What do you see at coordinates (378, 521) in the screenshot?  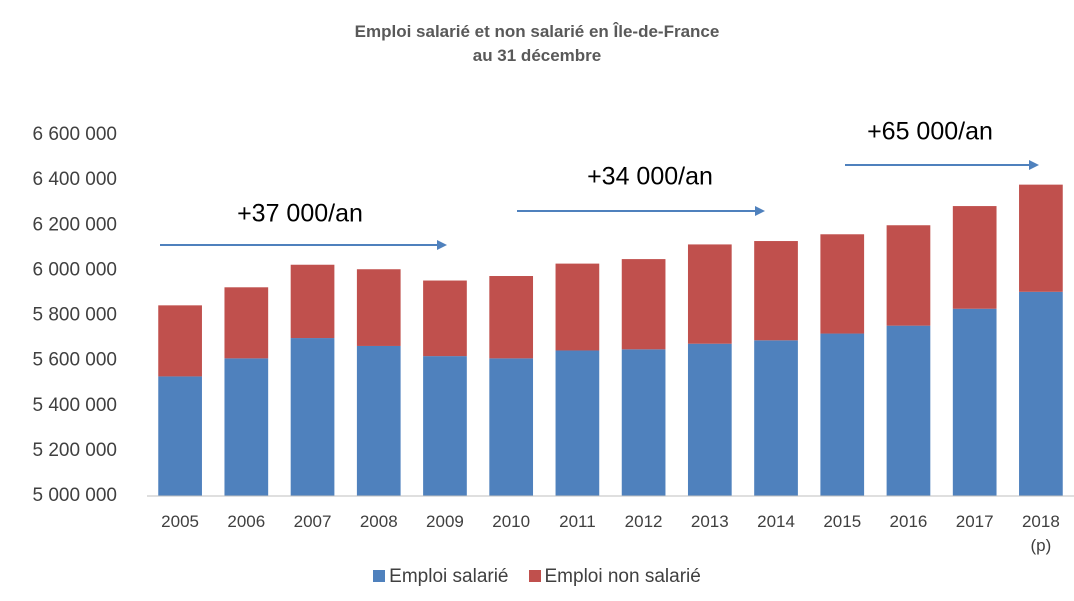 I see `x-tick-label: 2008` at bounding box center [378, 521].